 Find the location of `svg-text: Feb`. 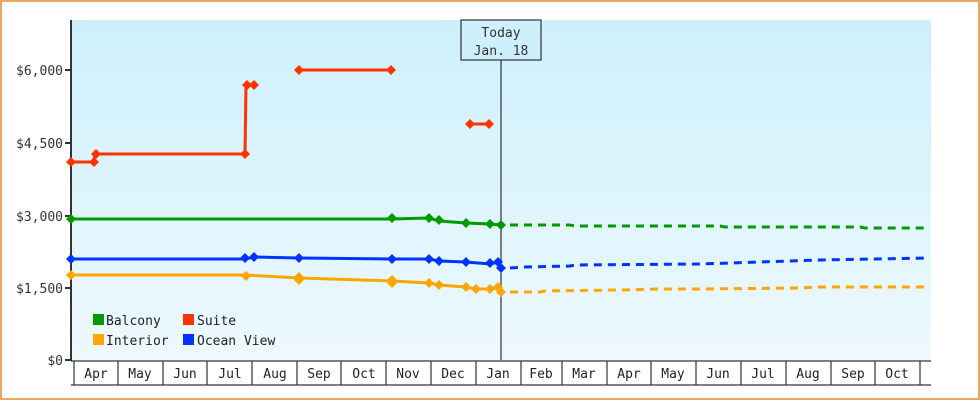

svg-text: Feb is located at coordinates (541, 374).